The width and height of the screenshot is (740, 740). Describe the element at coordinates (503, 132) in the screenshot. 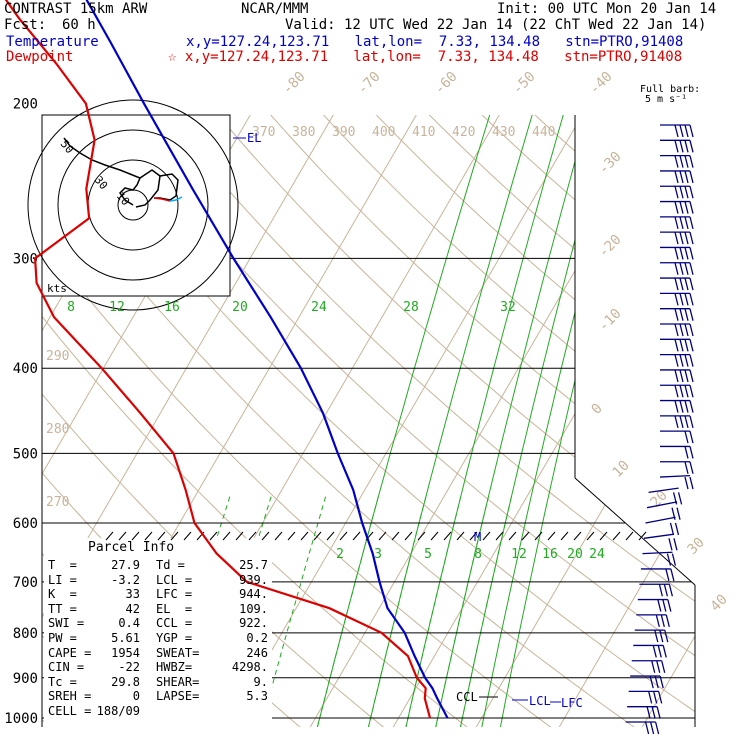

I see `theta-label: 430` at that location.